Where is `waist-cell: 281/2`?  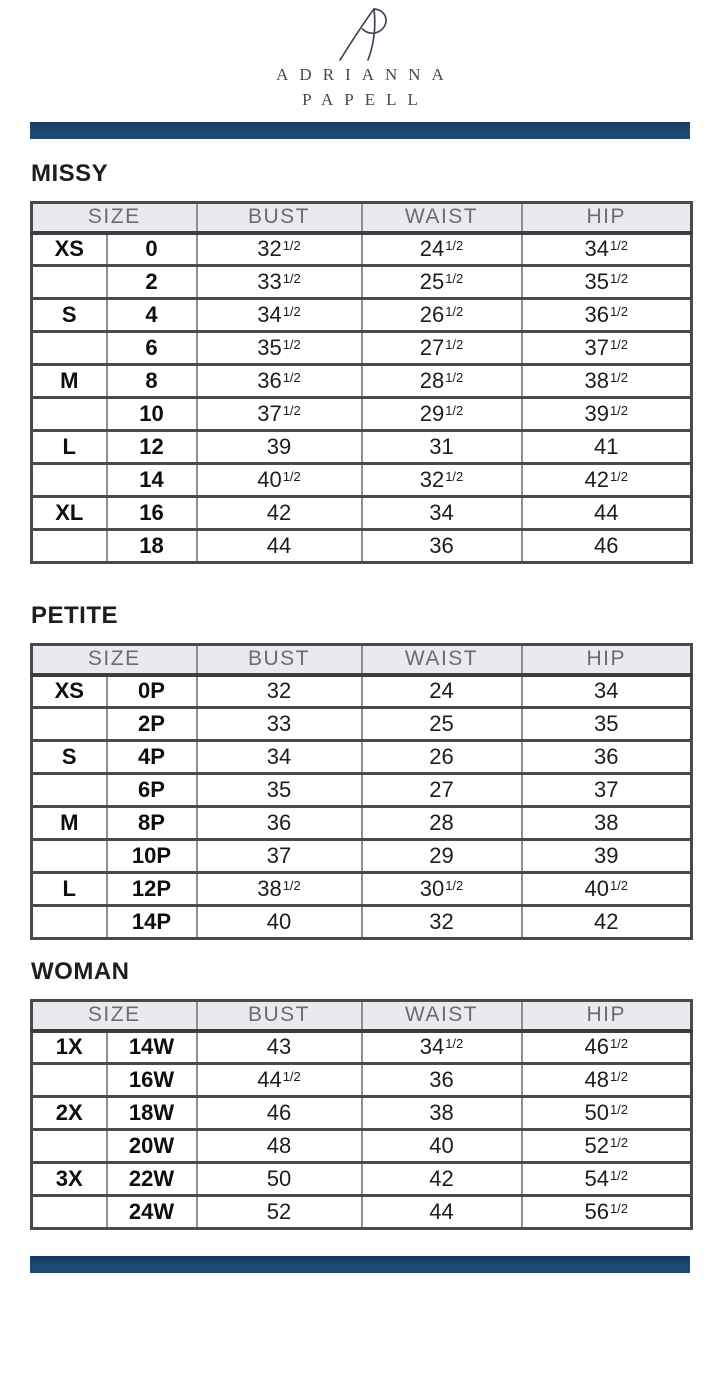 waist-cell: 281/2 is located at coordinates (441, 381).